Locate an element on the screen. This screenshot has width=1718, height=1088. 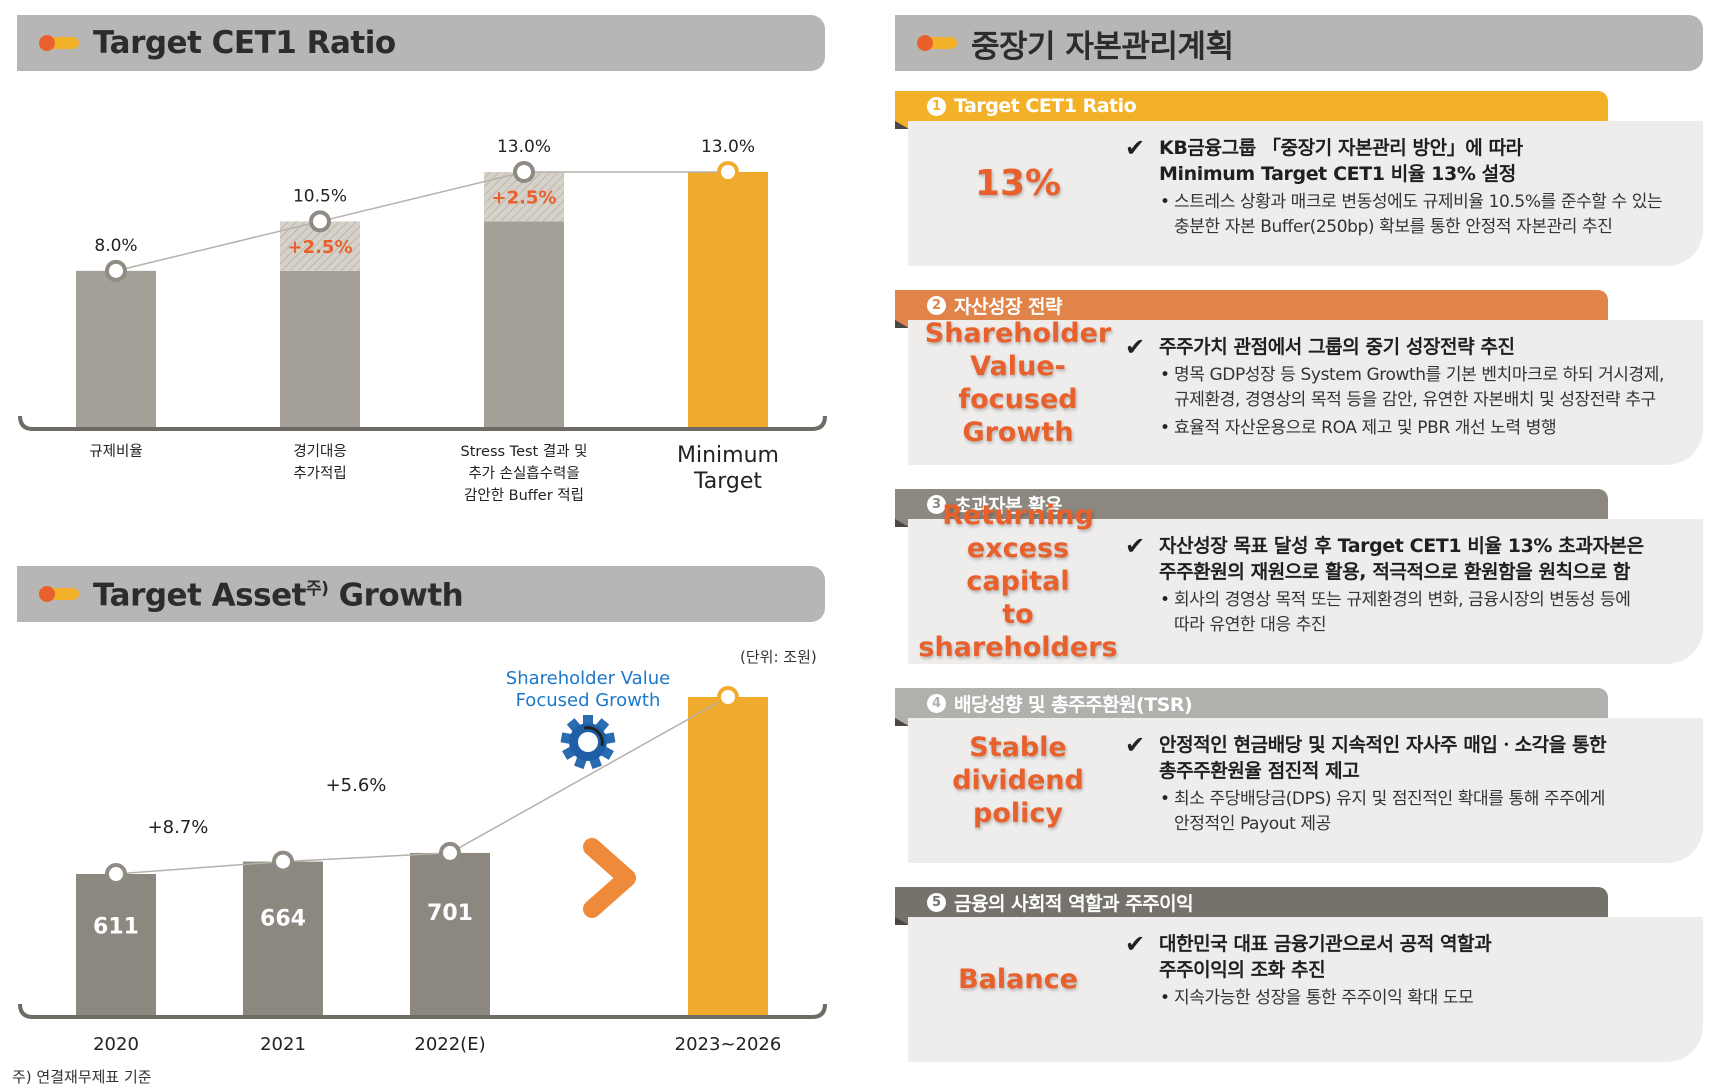
card-tab-label: Target CET1 Ratio is located at coordinates (1045, 106).